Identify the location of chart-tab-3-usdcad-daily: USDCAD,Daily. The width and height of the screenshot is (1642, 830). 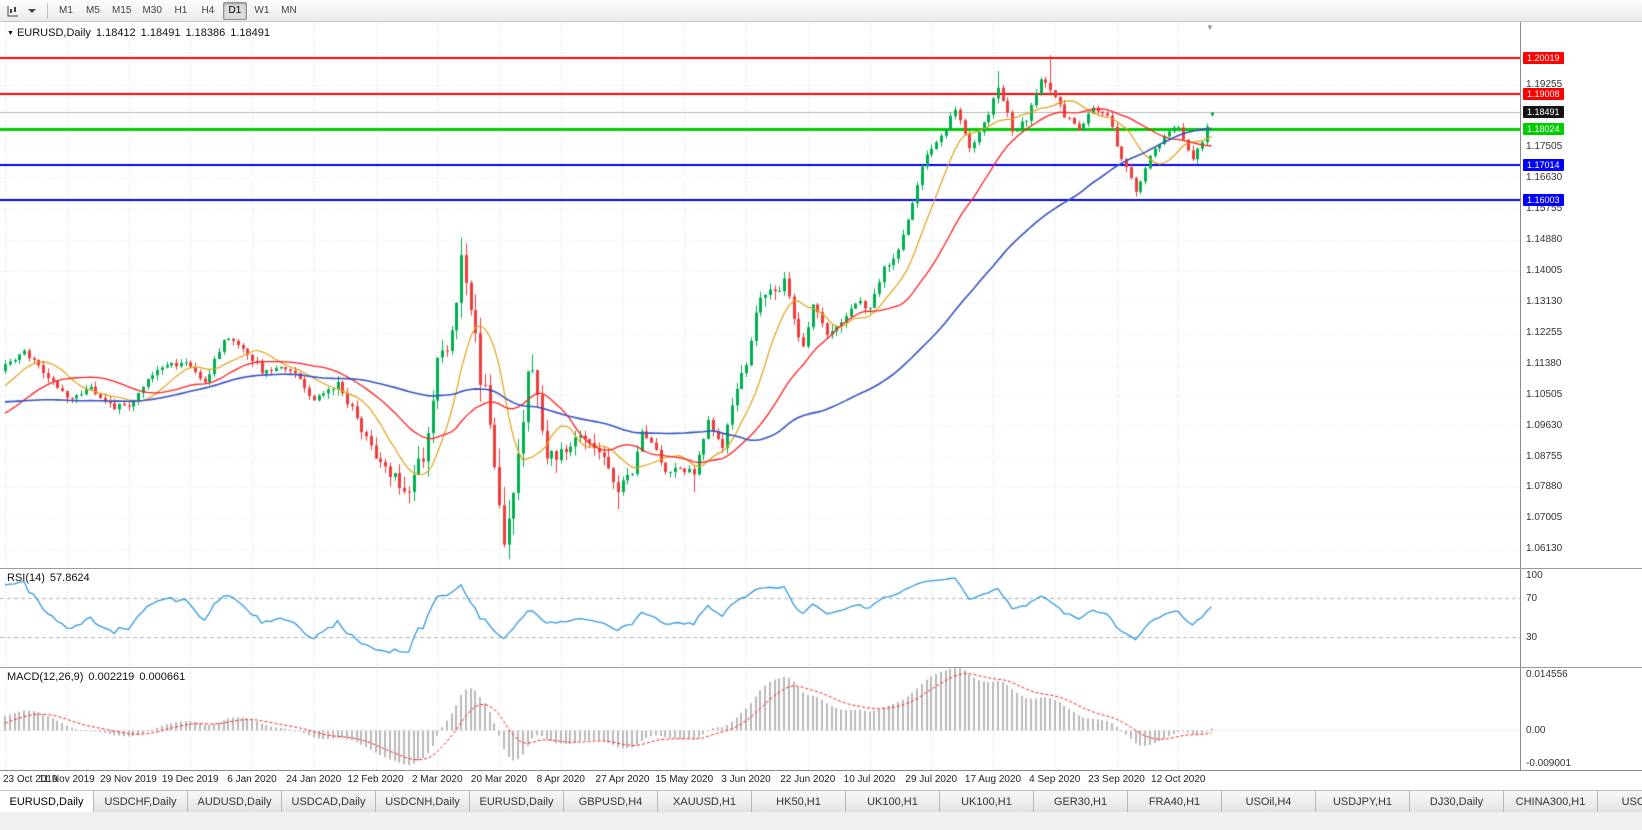
(329, 801).